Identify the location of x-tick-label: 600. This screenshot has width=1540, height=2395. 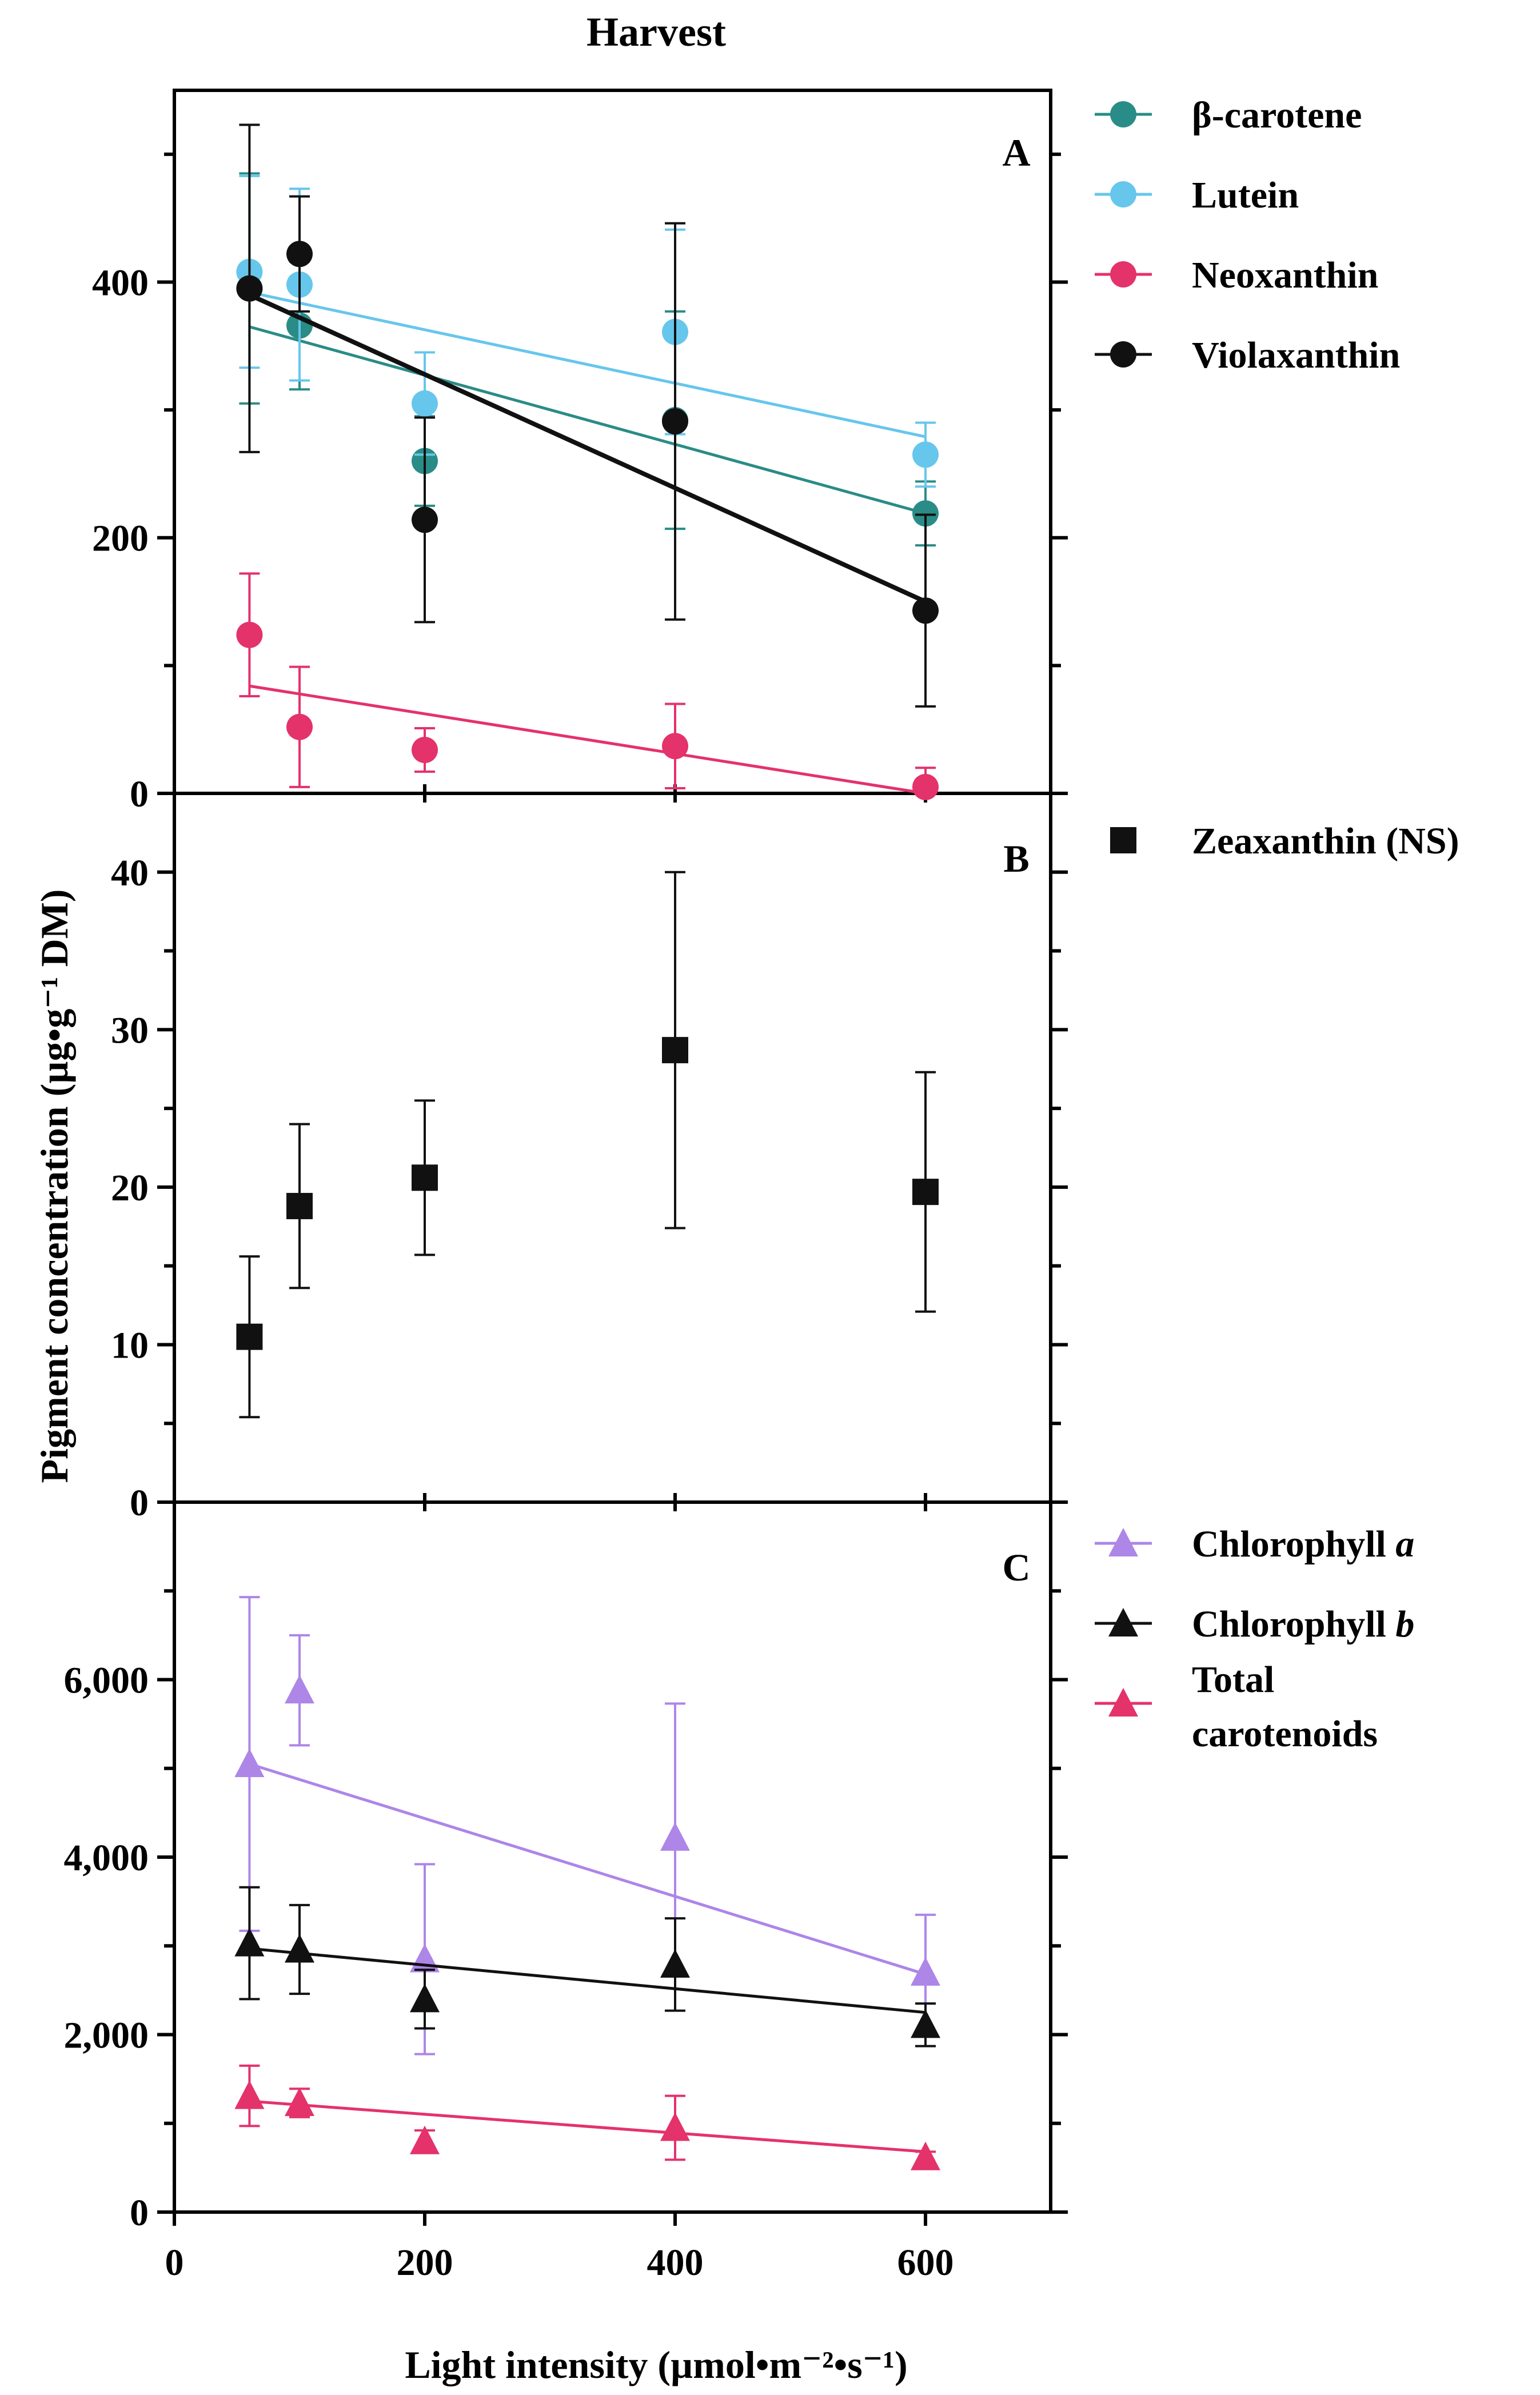
(926, 2263).